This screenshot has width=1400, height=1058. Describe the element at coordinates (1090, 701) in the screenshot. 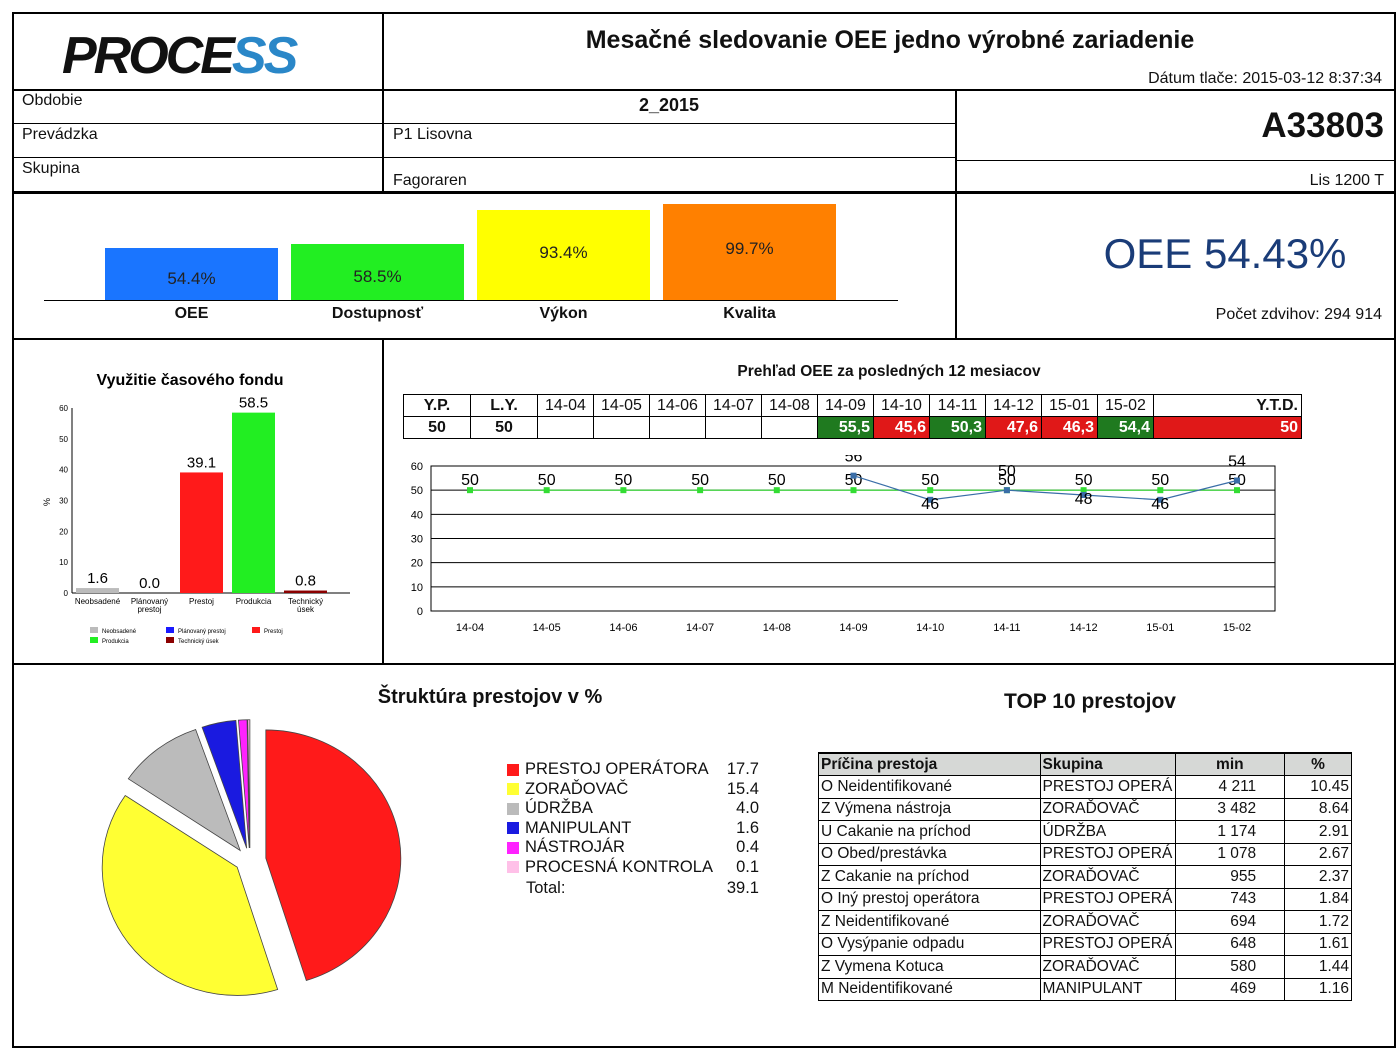

I see `top10-title: TOP 10 prestojov` at that location.